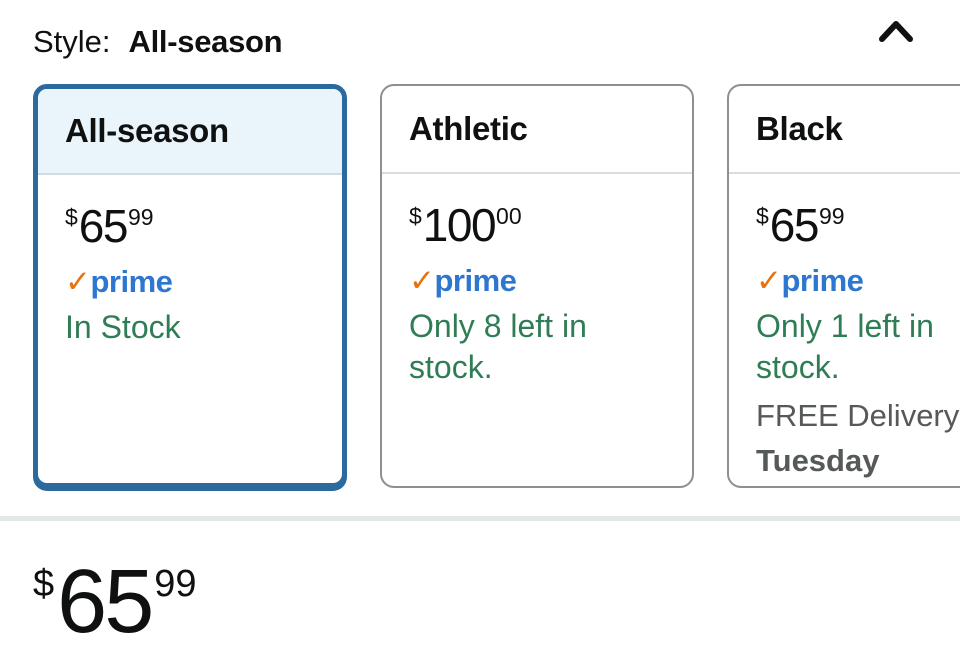 Image resolution: width=960 pixels, height=650 pixels. I want to click on availability-text: Only 1 left in stock., so click(845, 346).